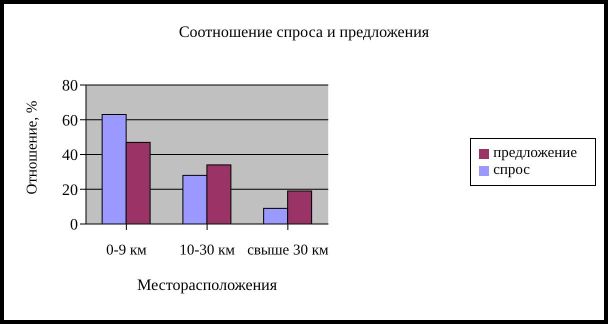 This screenshot has width=608, height=324. What do you see at coordinates (70, 86) in the screenshot?
I see `y-tick-label: 80` at bounding box center [70, 86].